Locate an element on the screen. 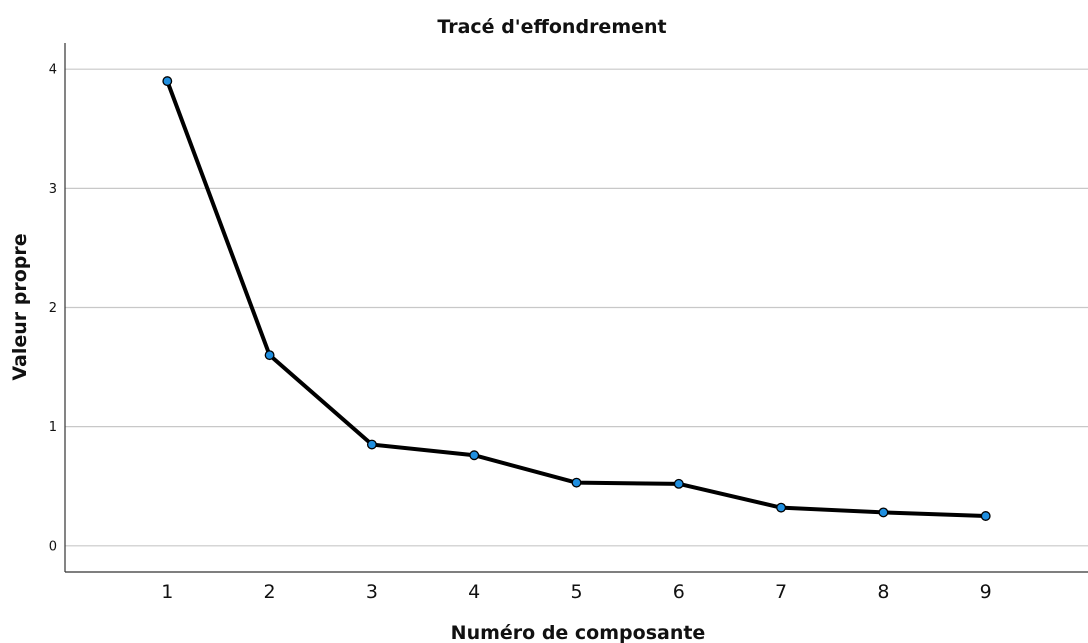 This screenshot has height=643, width=1088. x-tick-label: 1 is located at coordinates (167, 592).